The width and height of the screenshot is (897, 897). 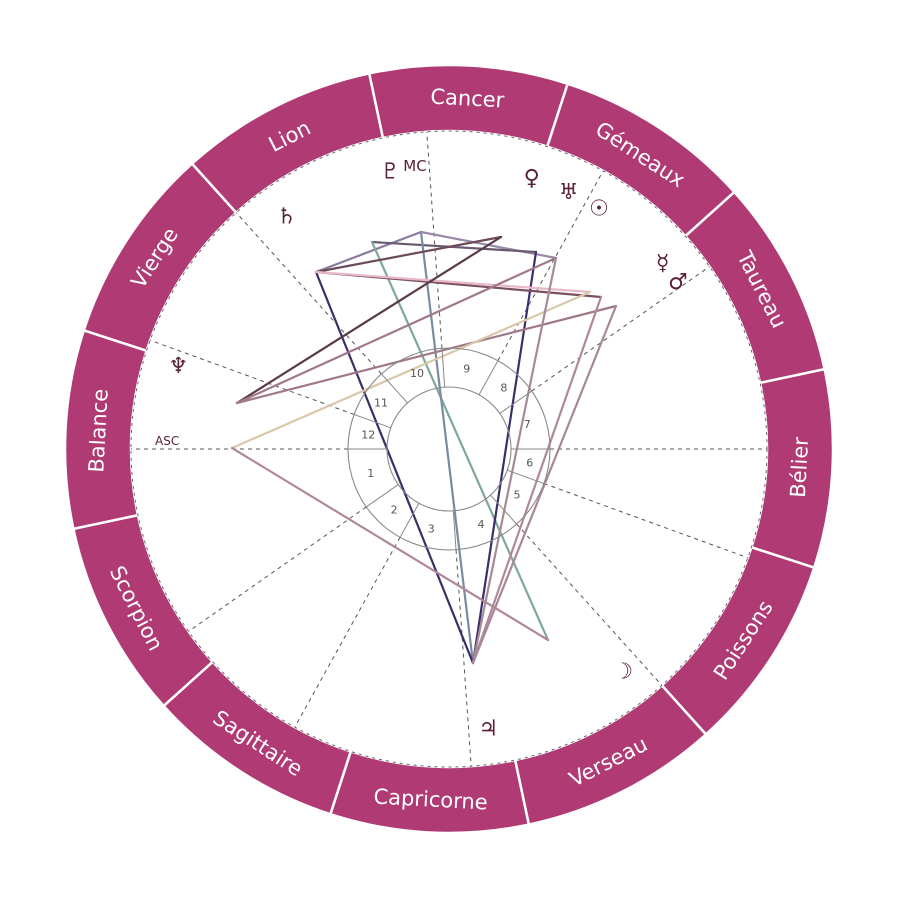 I want to click on house-number: 5, so click(x=516, y=494).